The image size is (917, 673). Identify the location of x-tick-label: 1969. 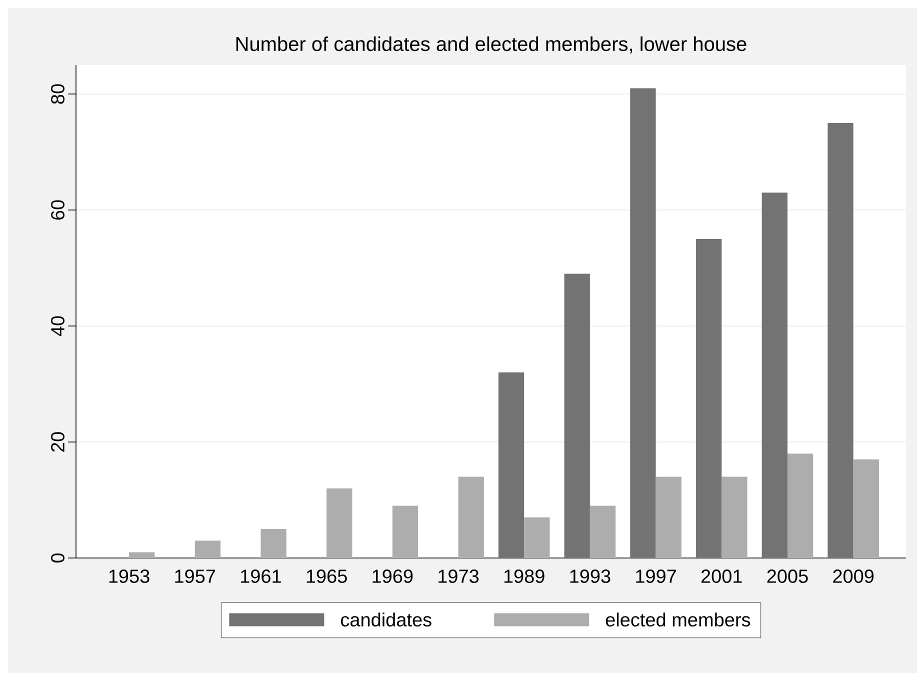
(392, 576).